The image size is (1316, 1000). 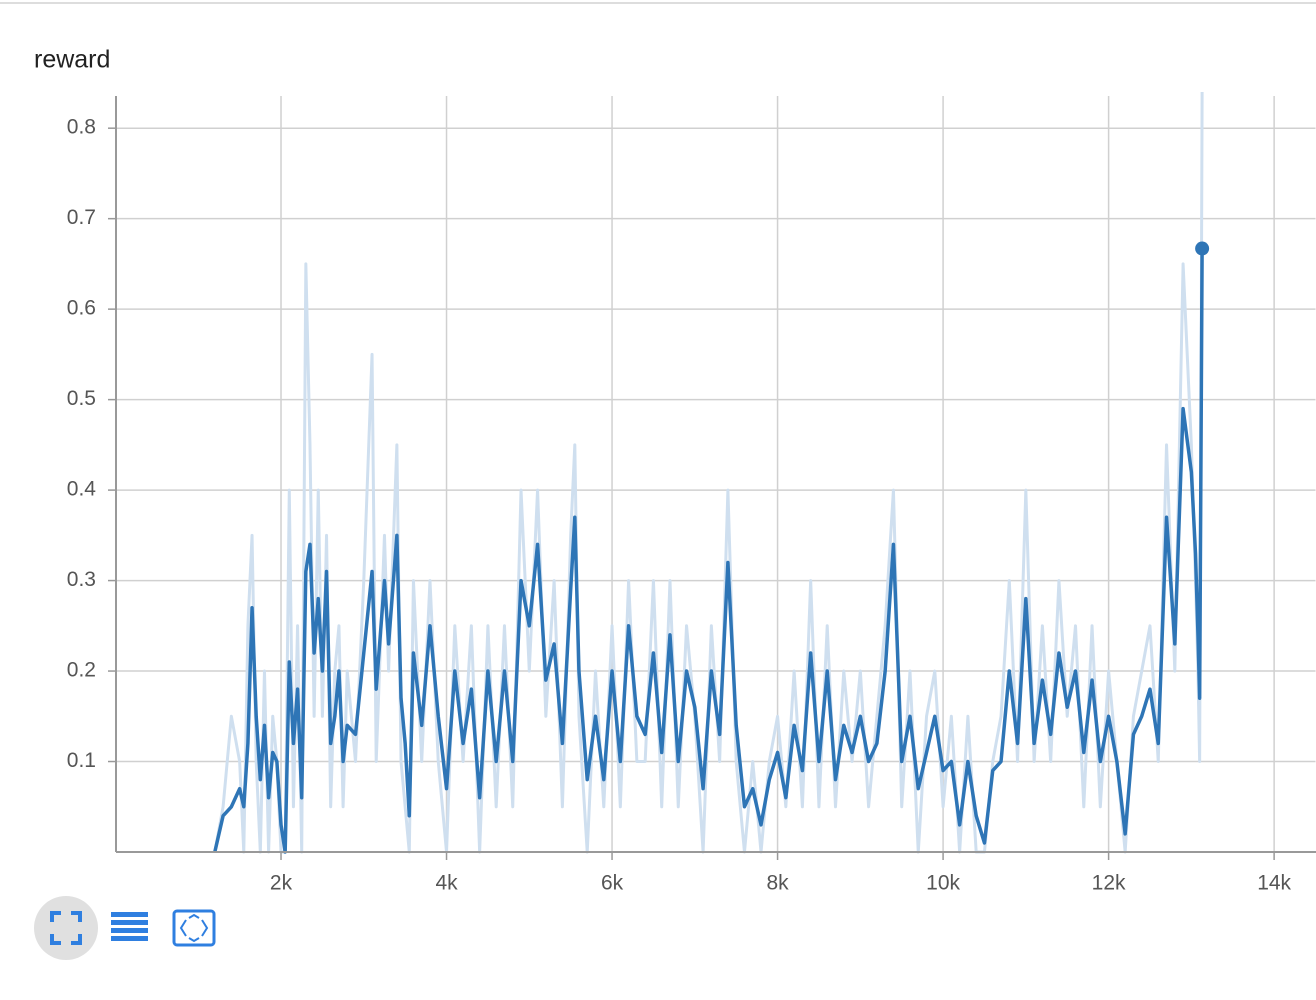 What do you see at coordinates (777, 883) in the screenshot?
I see `x-tick-label: 8k` at bounding box center [777, 883].